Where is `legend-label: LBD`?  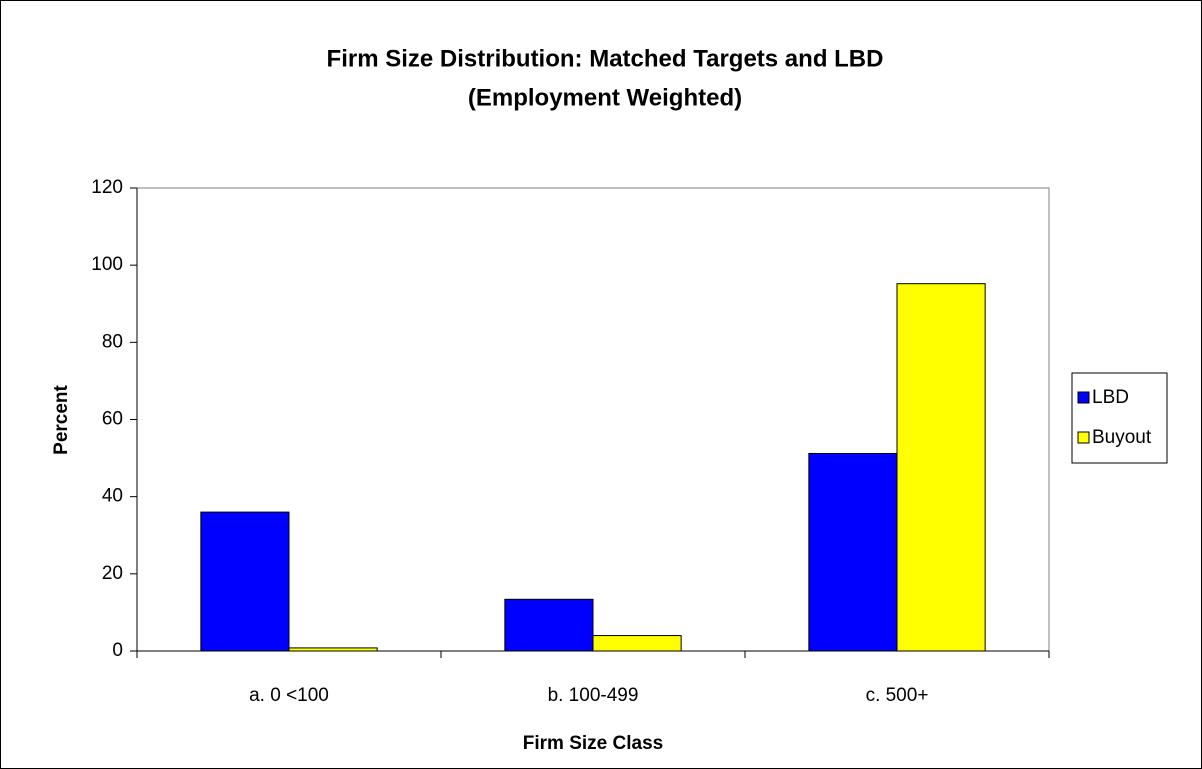
legend-label: LBD is located at coordinates (1110, 397).